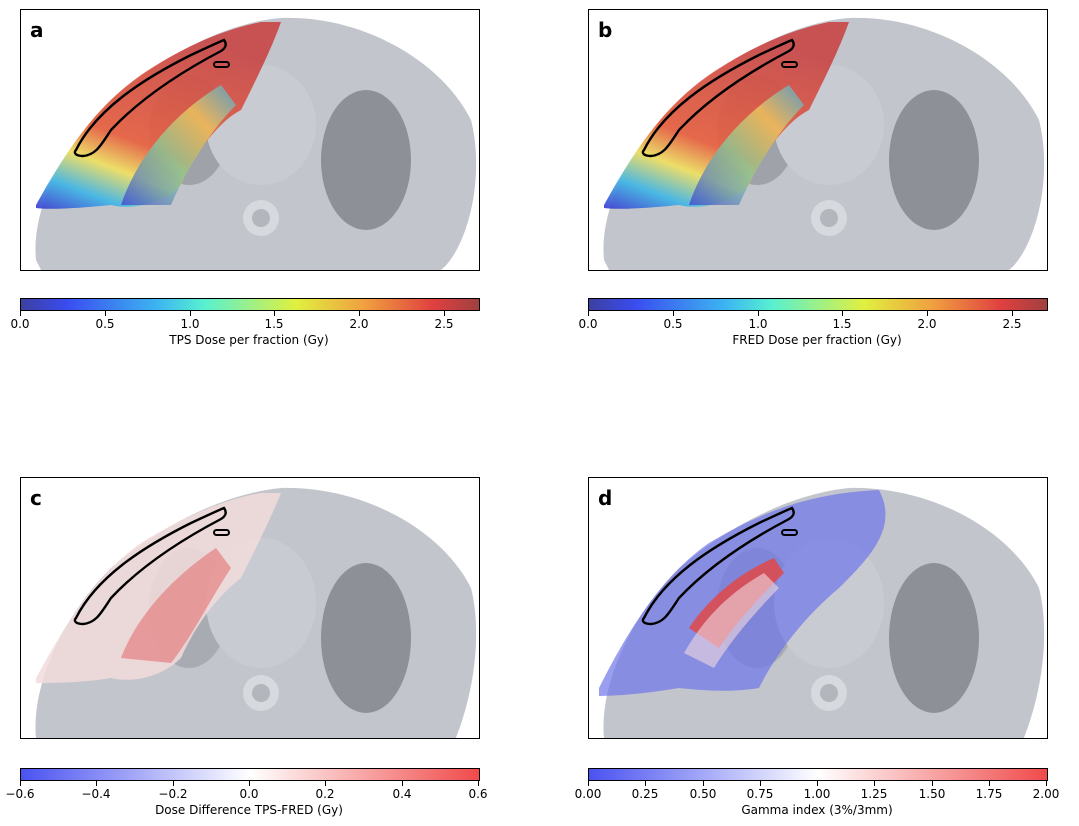 The width and height of the screenshot is (1079, 826). I want to click on colorbar-ticks-c: −0.6 −0.4 −0.2 0.0 0.2 0.4 0.6, so click(246, 793).